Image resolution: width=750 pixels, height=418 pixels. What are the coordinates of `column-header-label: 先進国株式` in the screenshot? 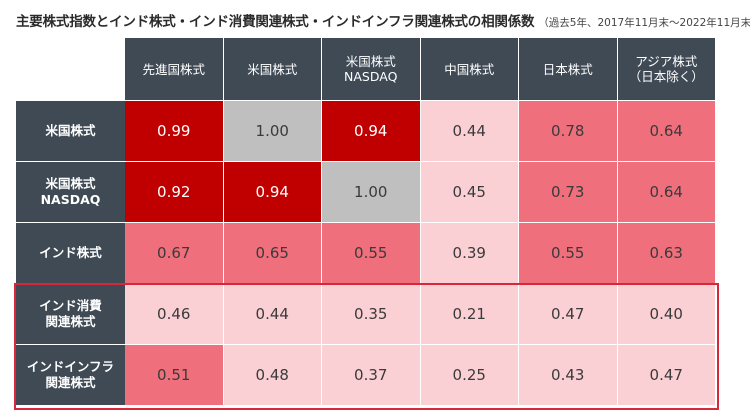 It's located at (173, 69).